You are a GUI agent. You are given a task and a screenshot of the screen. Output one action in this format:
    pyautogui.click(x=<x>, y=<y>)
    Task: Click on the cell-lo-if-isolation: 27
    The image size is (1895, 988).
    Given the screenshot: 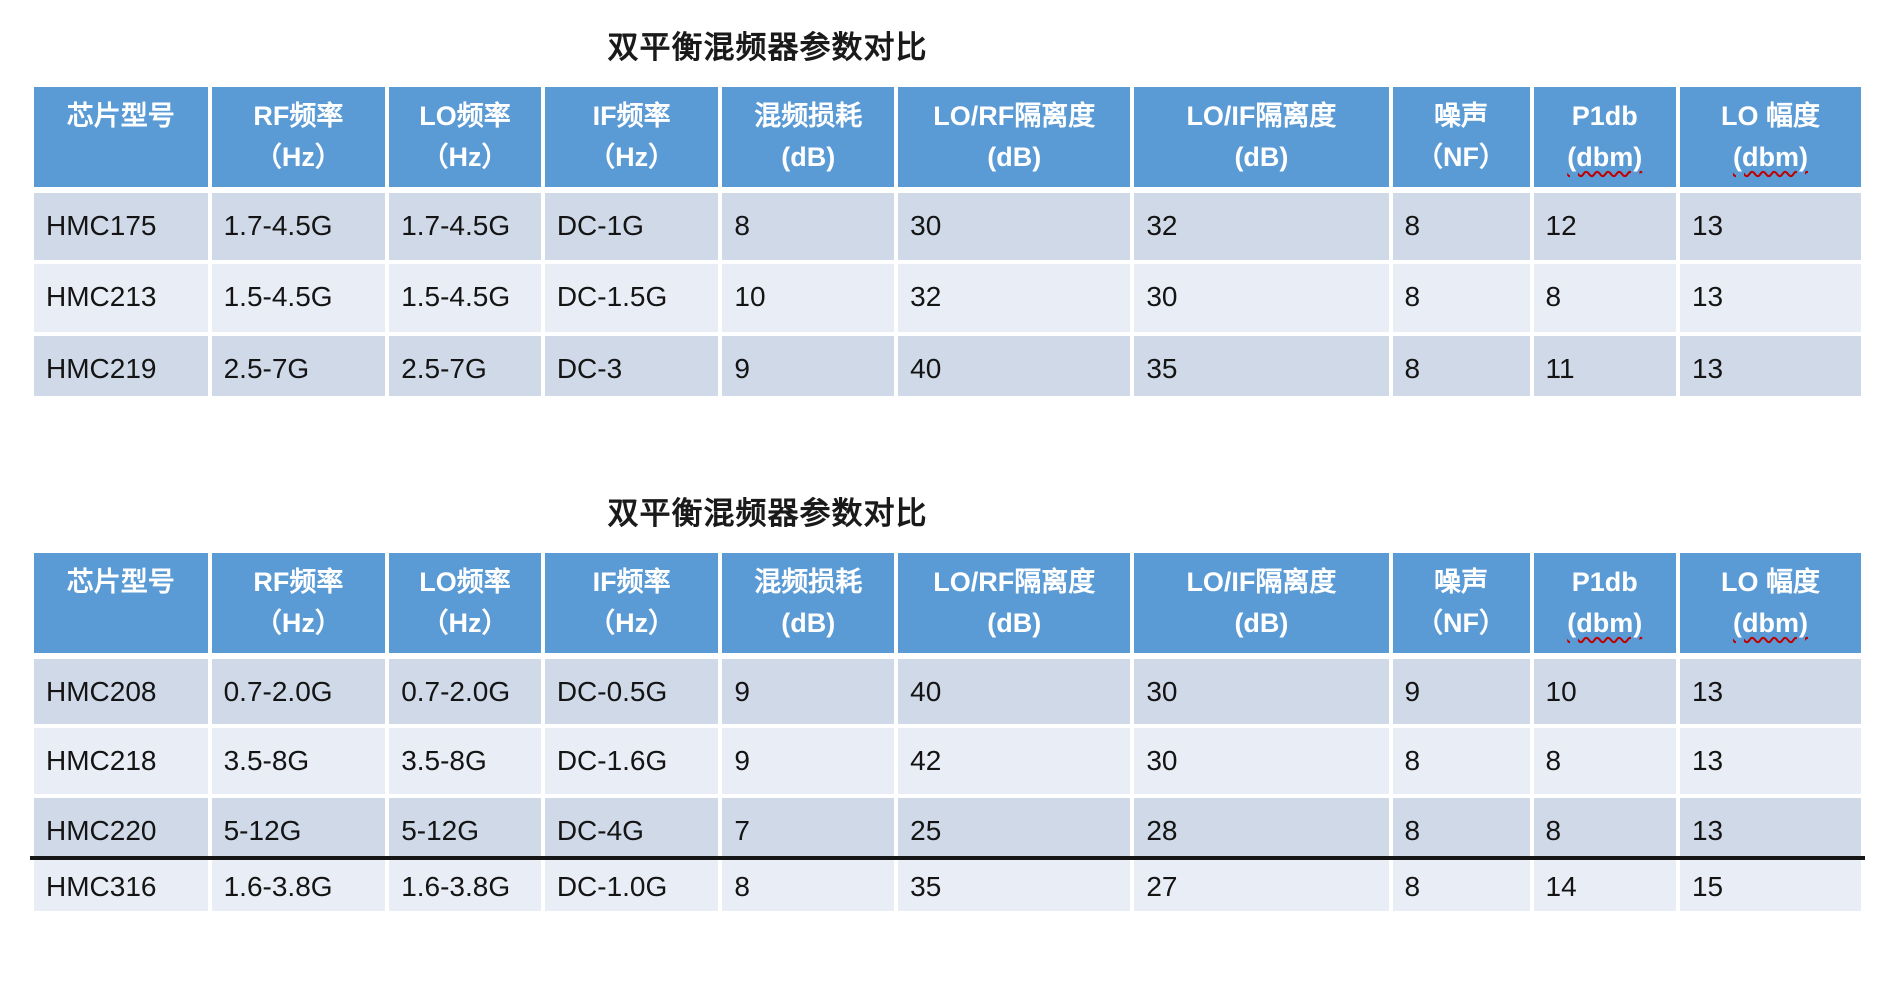 What is the action you would take?
    pyautogui.click(x=1261, y=885)
    